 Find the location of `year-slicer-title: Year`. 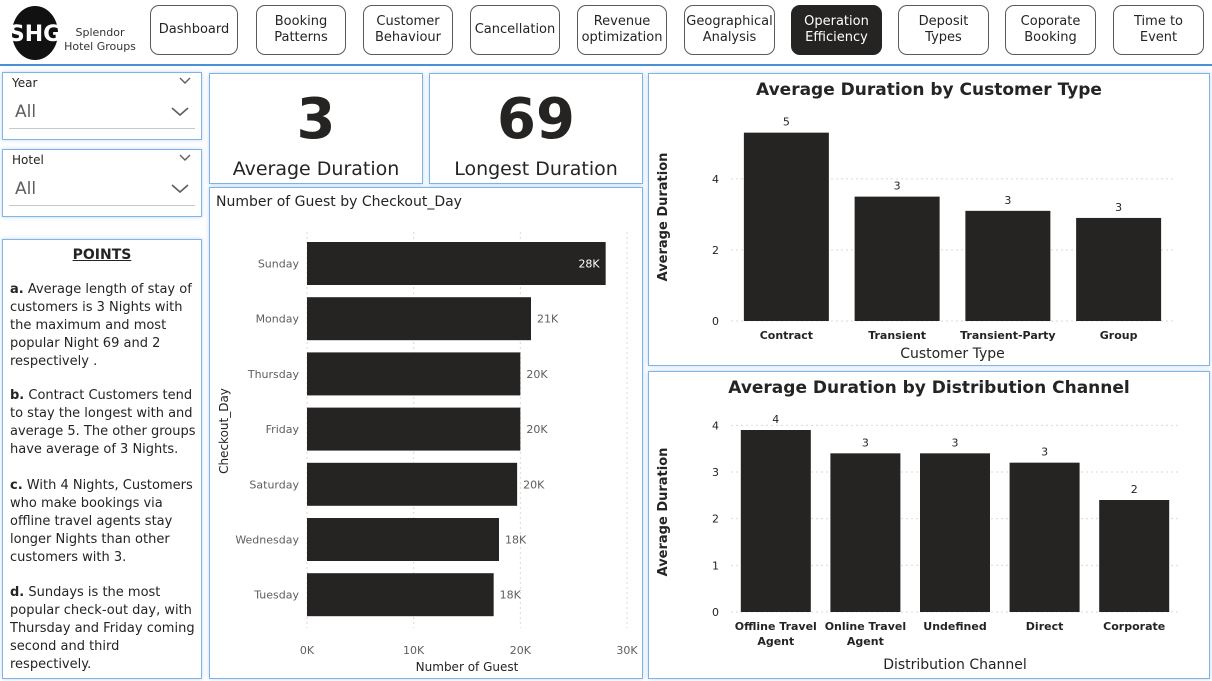

year-slicer-title: Year is located at coordinates (25, 83).